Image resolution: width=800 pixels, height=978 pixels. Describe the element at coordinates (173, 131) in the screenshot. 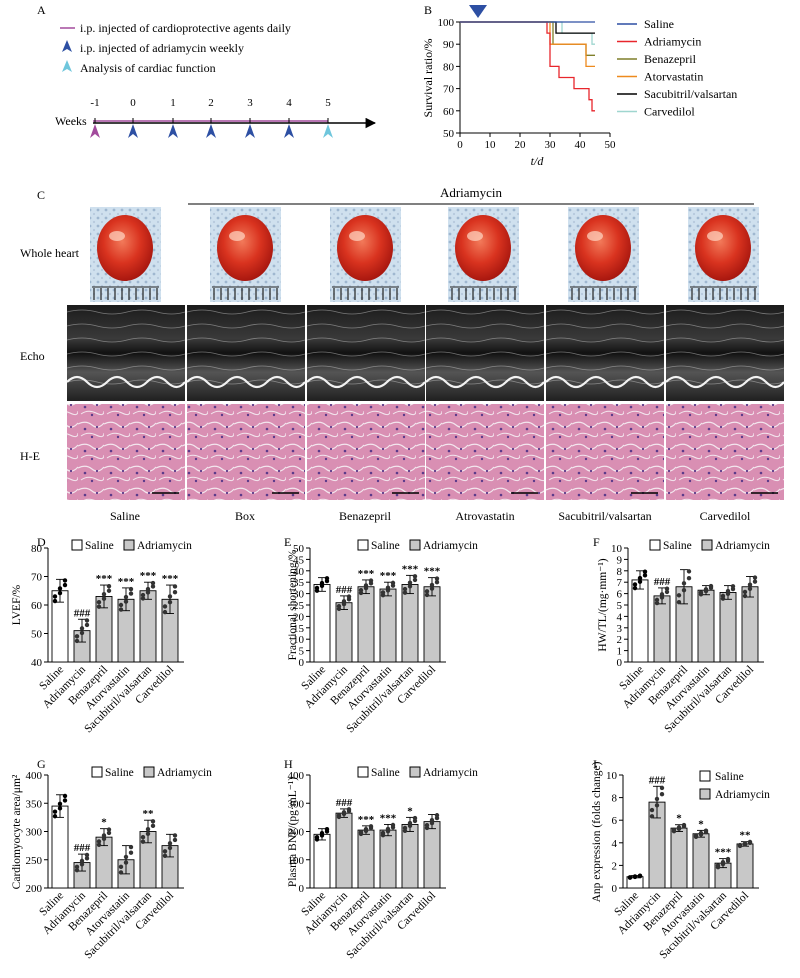

I see `timeline-arrow-icon` at that location.